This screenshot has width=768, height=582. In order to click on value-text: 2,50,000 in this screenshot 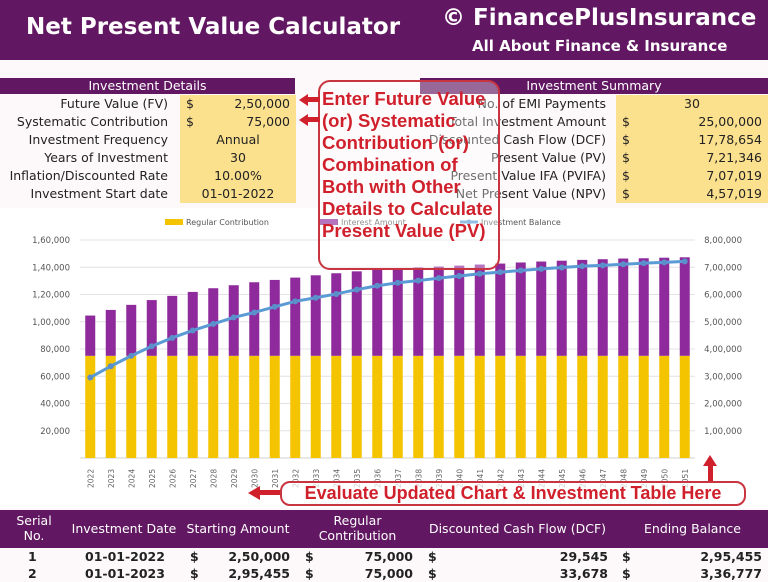, I will do `click(262, 103)`.